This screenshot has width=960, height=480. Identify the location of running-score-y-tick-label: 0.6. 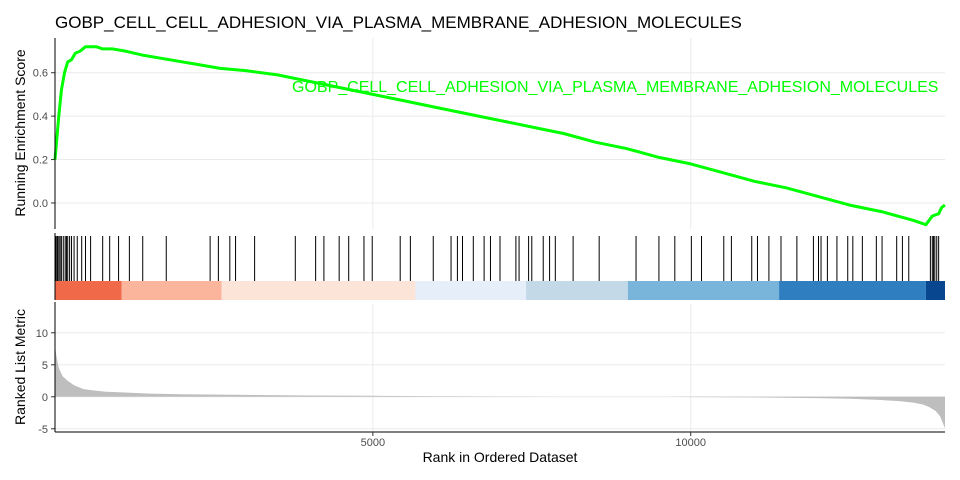
(40, 74).